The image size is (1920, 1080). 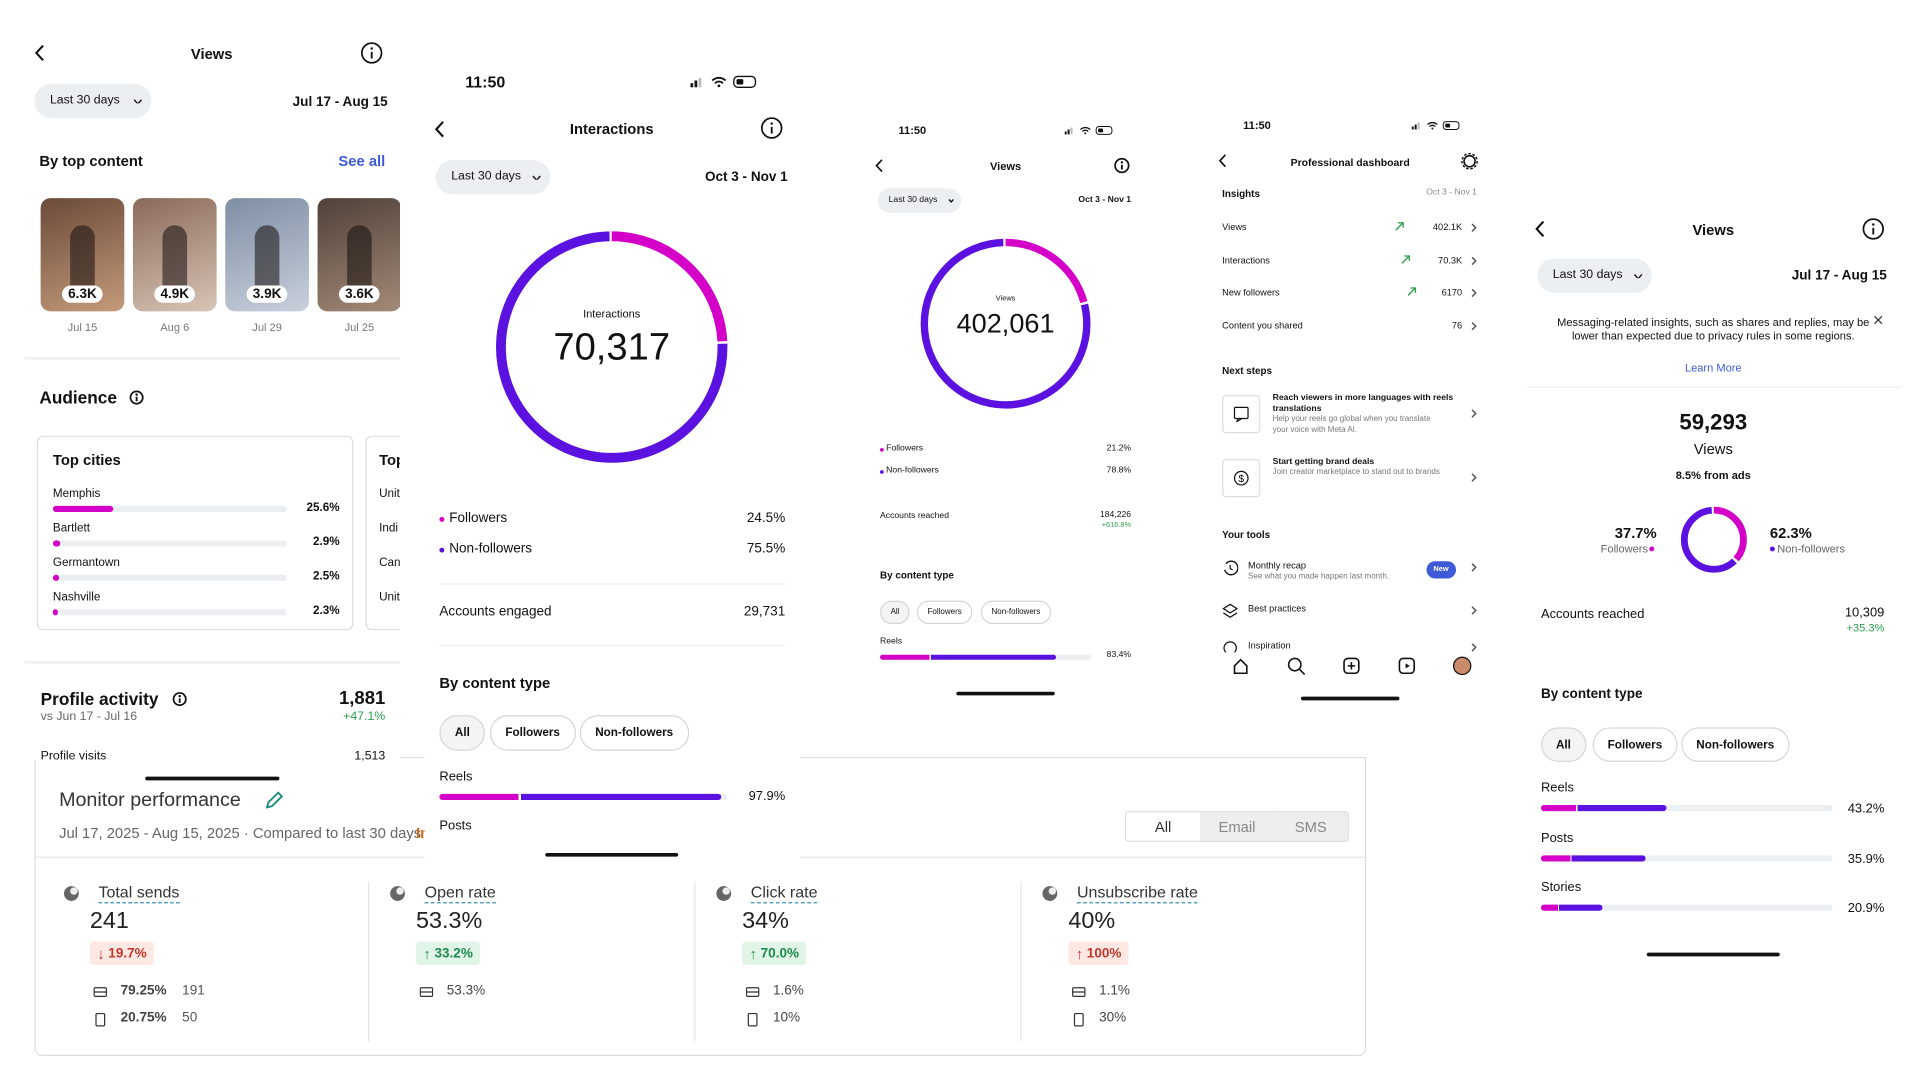 I want to click on metric-icon, so click(x=1049, y=893).